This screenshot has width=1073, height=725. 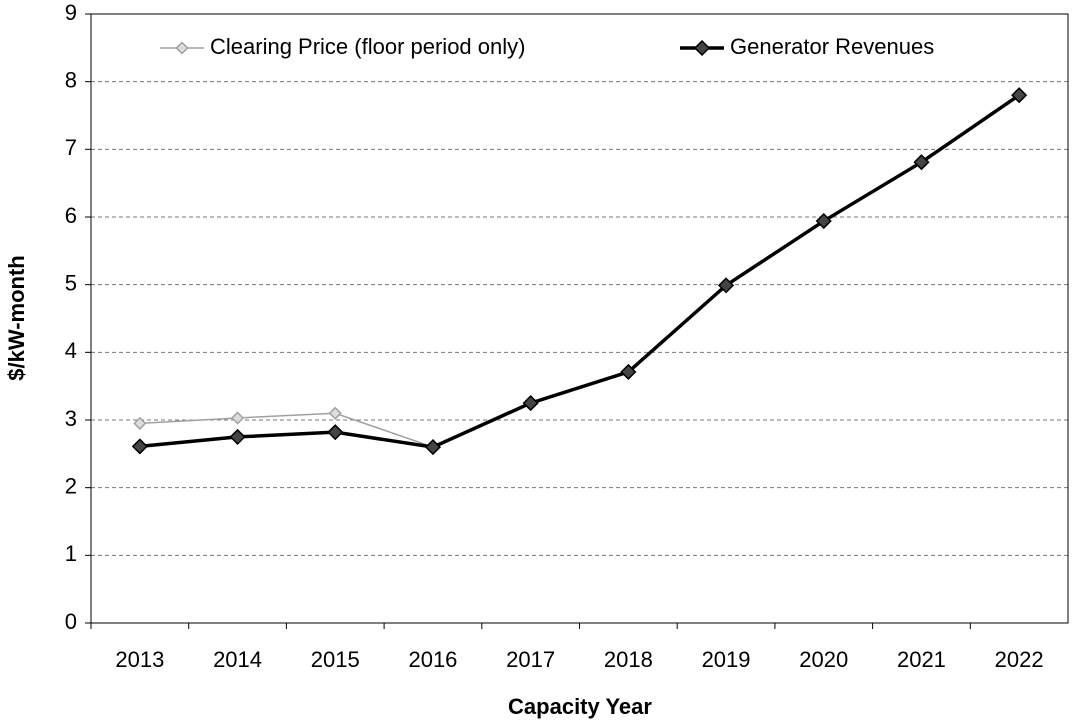 What do you see at coordinates (580, 706) in the screenshot?
I see `x-axis-label: Capacity Year` at bounding box center [580, 706].